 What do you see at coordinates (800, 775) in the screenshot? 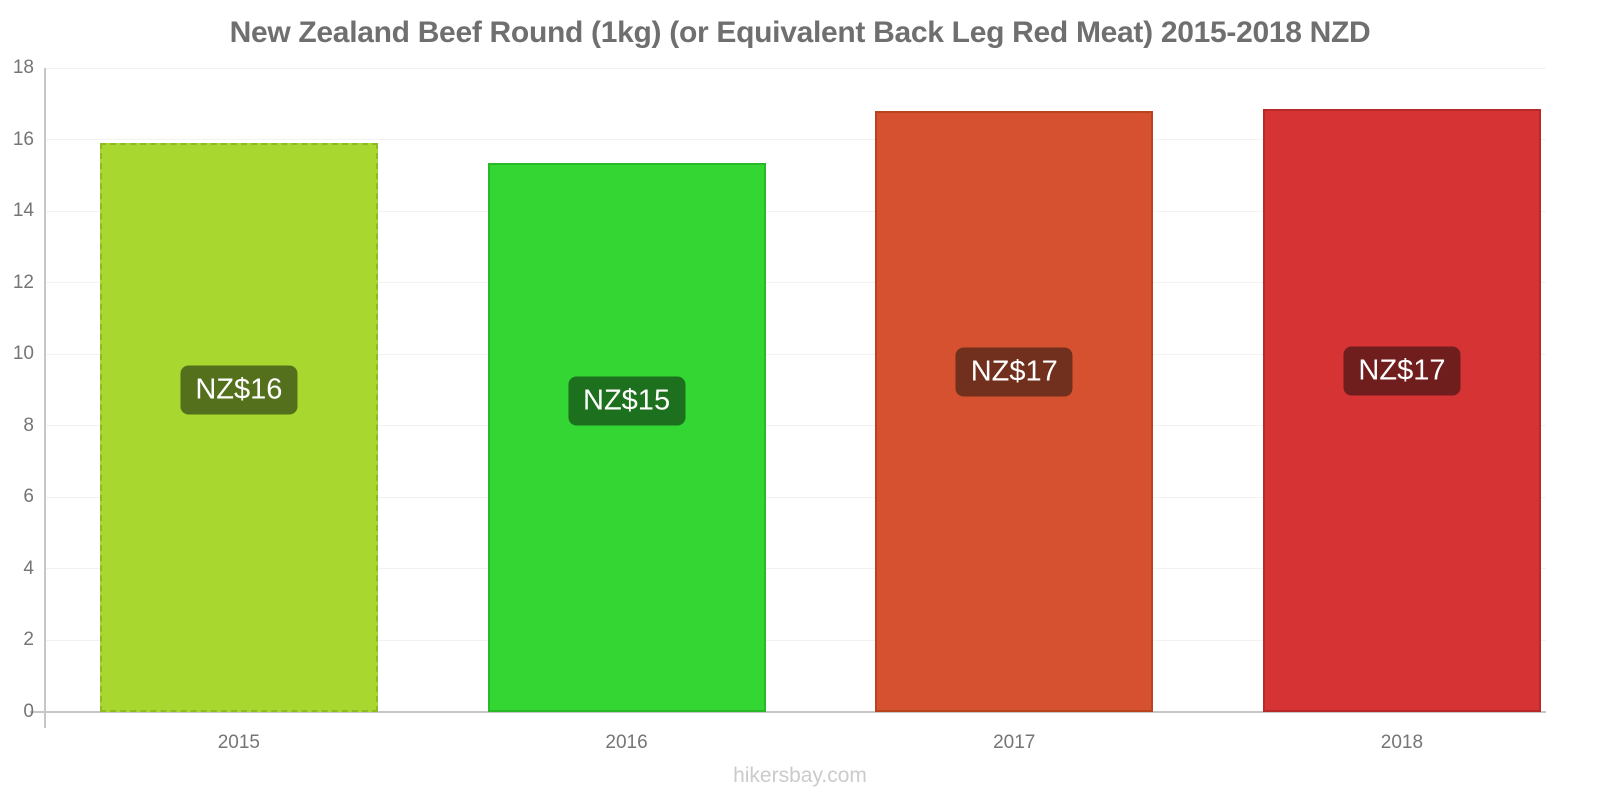
I see `watermark: hikersbay.com` at bounding box center [800, 775].